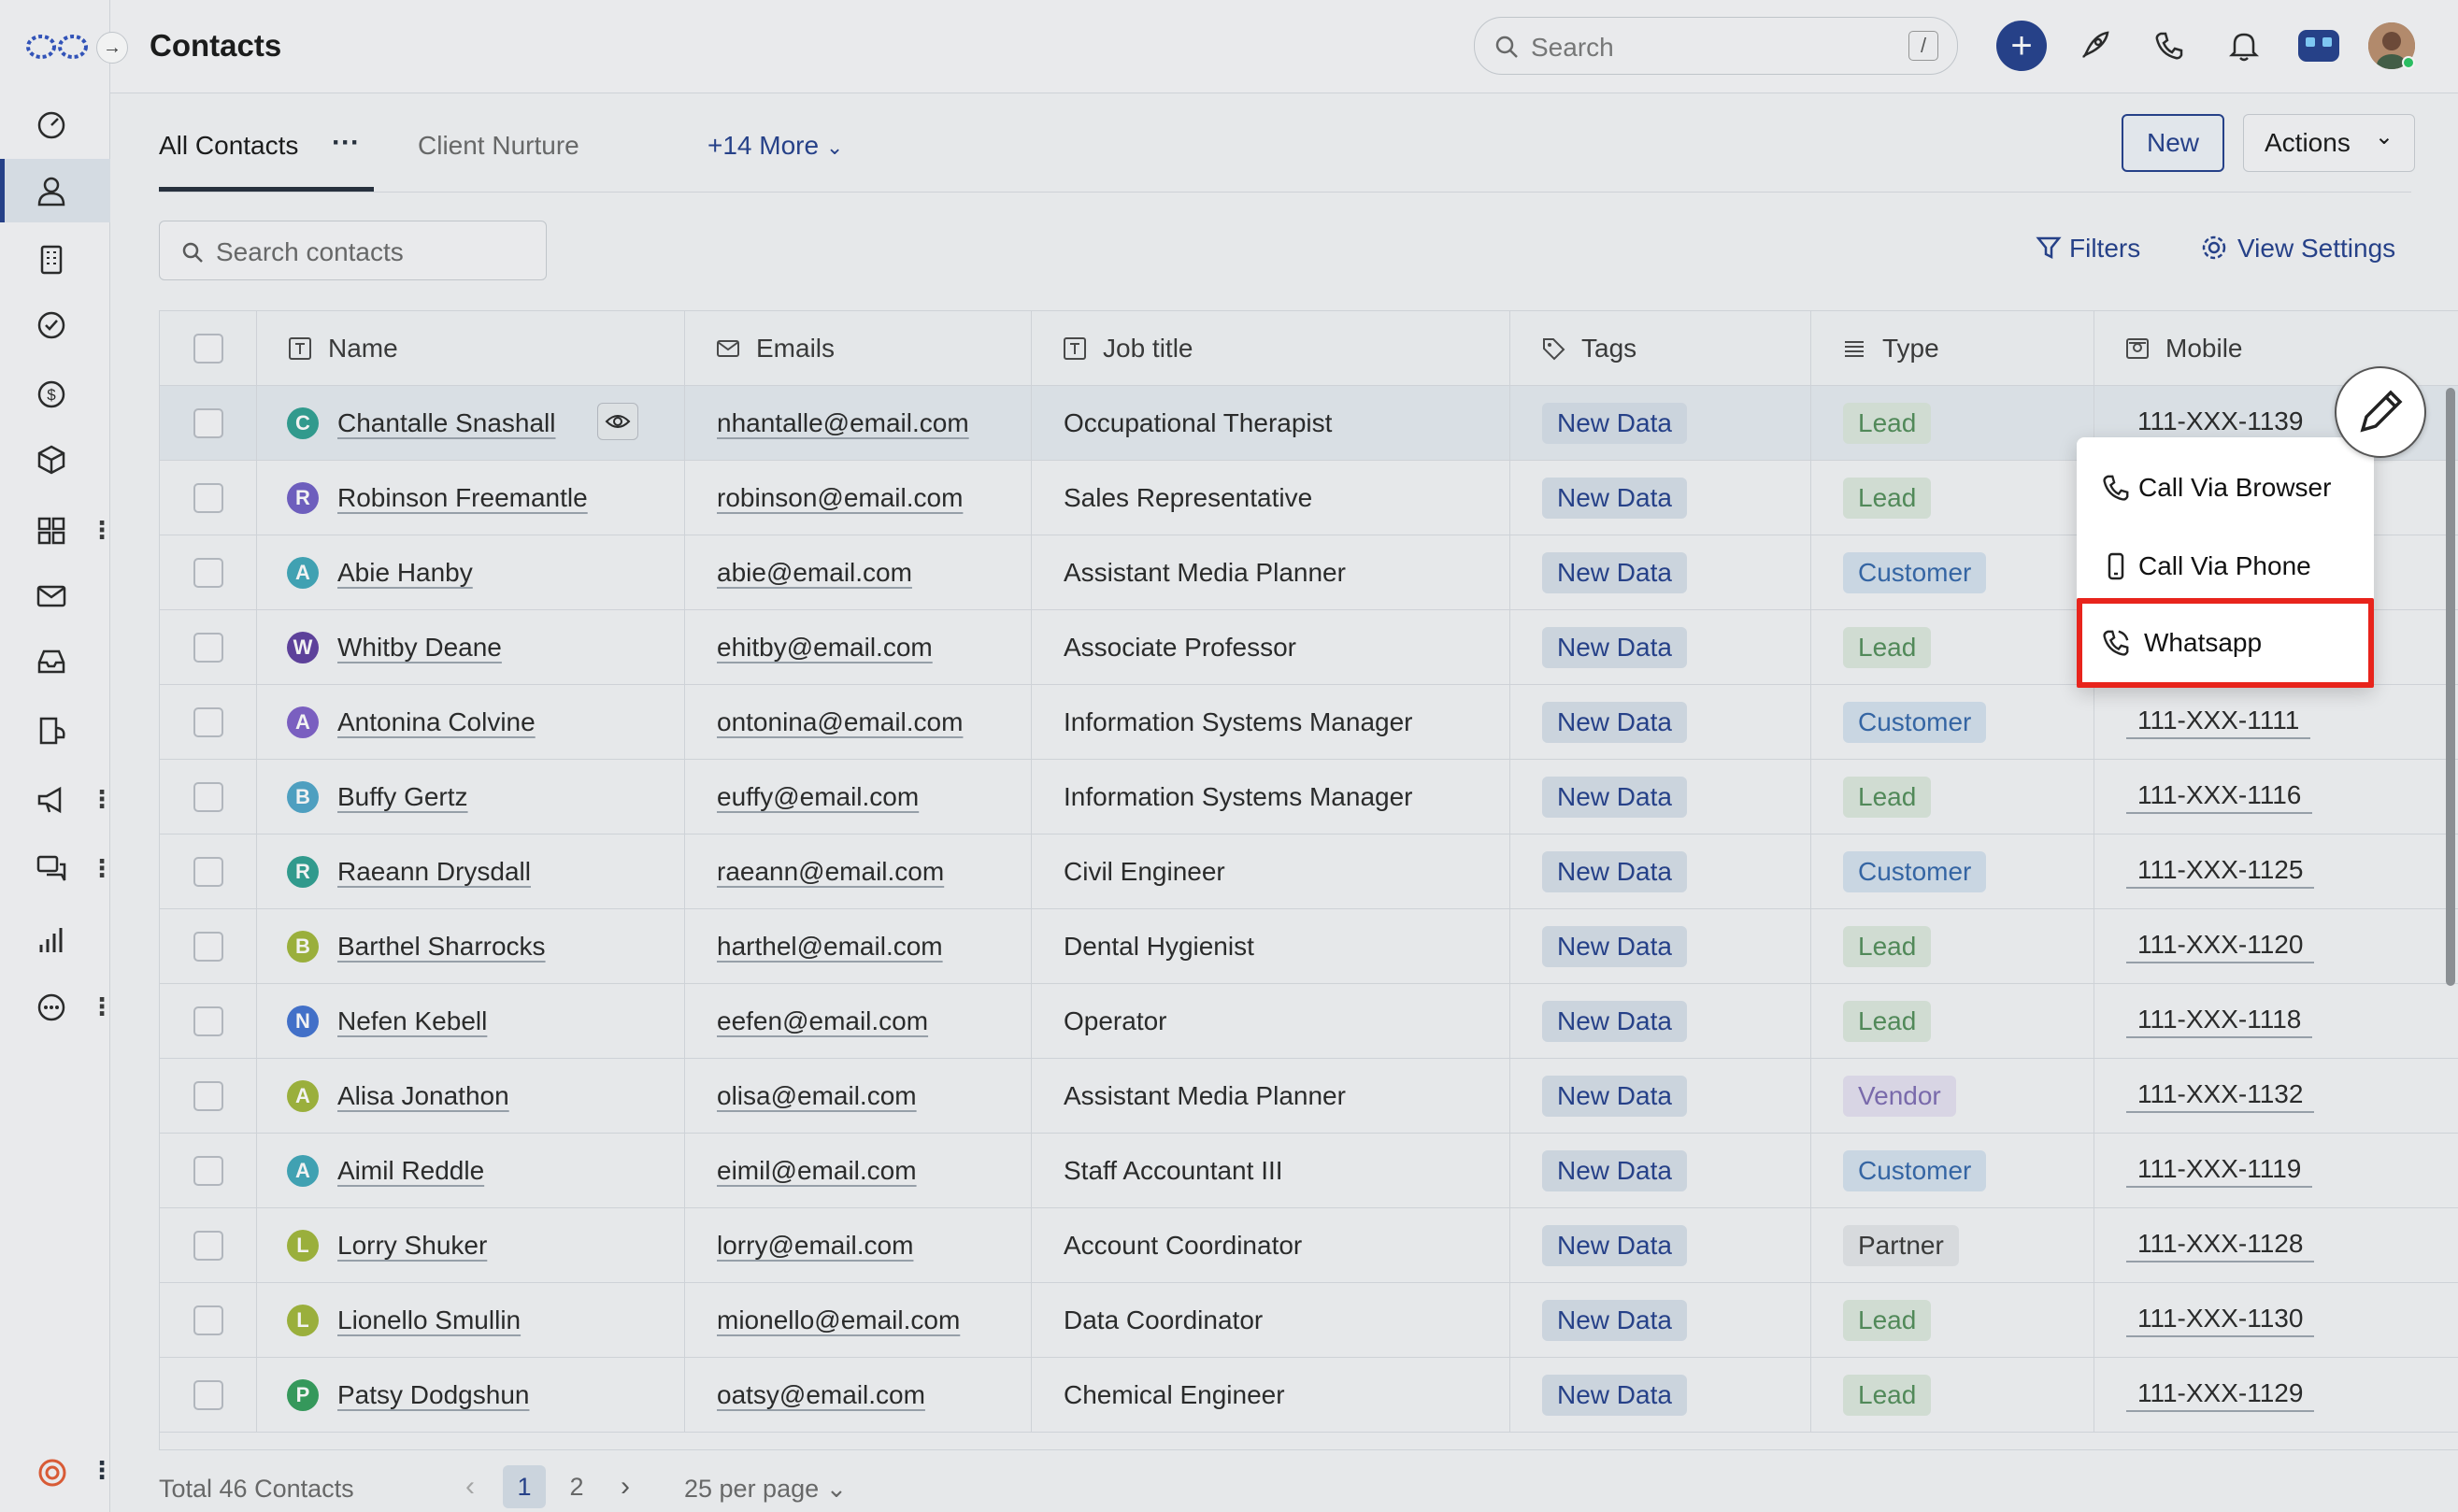 The height and width of the screenshot is (1512, 2458). Describe the element at coordinates (52, 1473) in the screenshot. I see `help-lifebuoy-icon` at that location.